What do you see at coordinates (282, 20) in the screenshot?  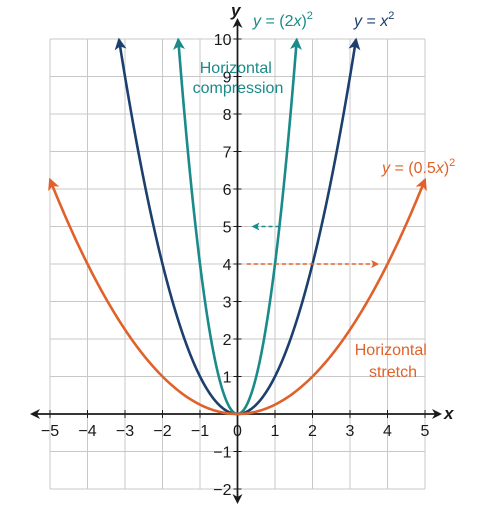 I see `series-label-2x-squared: y = (2x)2` at bounding box center [282, 20].